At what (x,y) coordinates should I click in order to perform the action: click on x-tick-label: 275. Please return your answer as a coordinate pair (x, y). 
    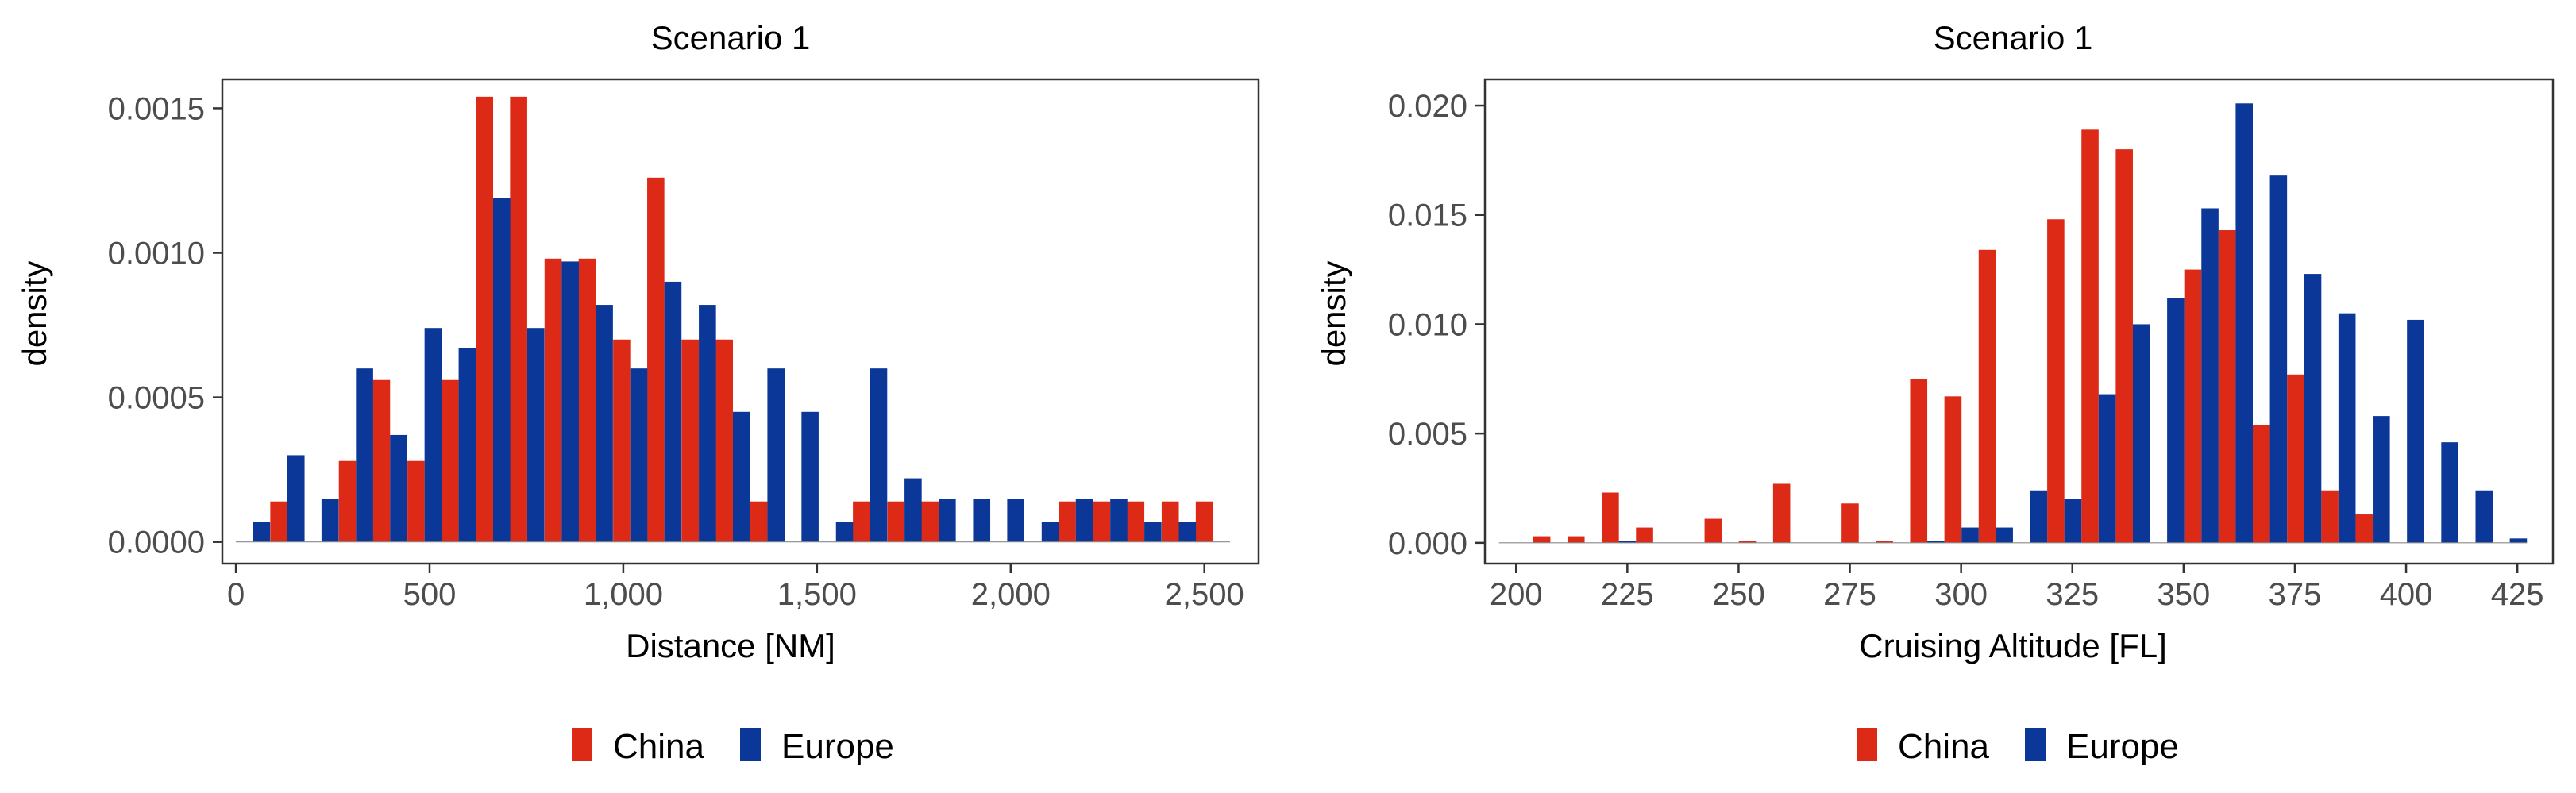
    Looking at the image, I should click on (1850, 594).